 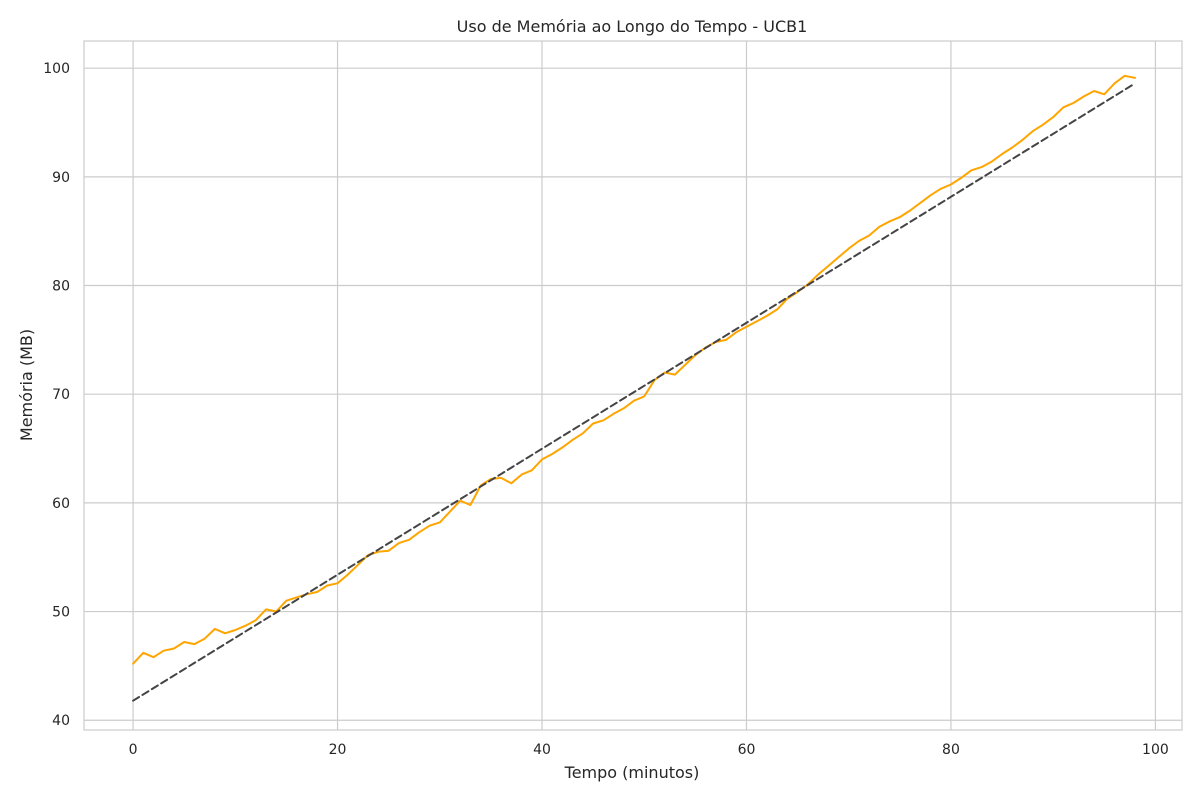 What do you see at coordinates (747, 750) in the screenshot?
I see `x-tick-label: 60` at bounding box center [747, 750].